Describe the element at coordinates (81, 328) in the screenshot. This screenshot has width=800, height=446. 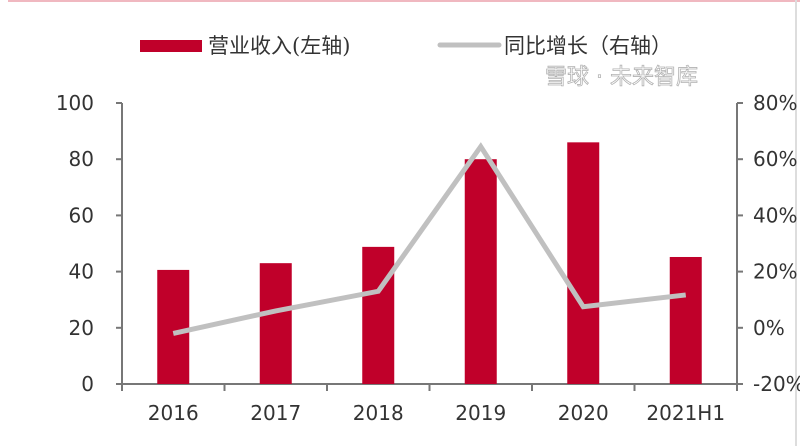
I see `left-tick-label: 20` at that location.